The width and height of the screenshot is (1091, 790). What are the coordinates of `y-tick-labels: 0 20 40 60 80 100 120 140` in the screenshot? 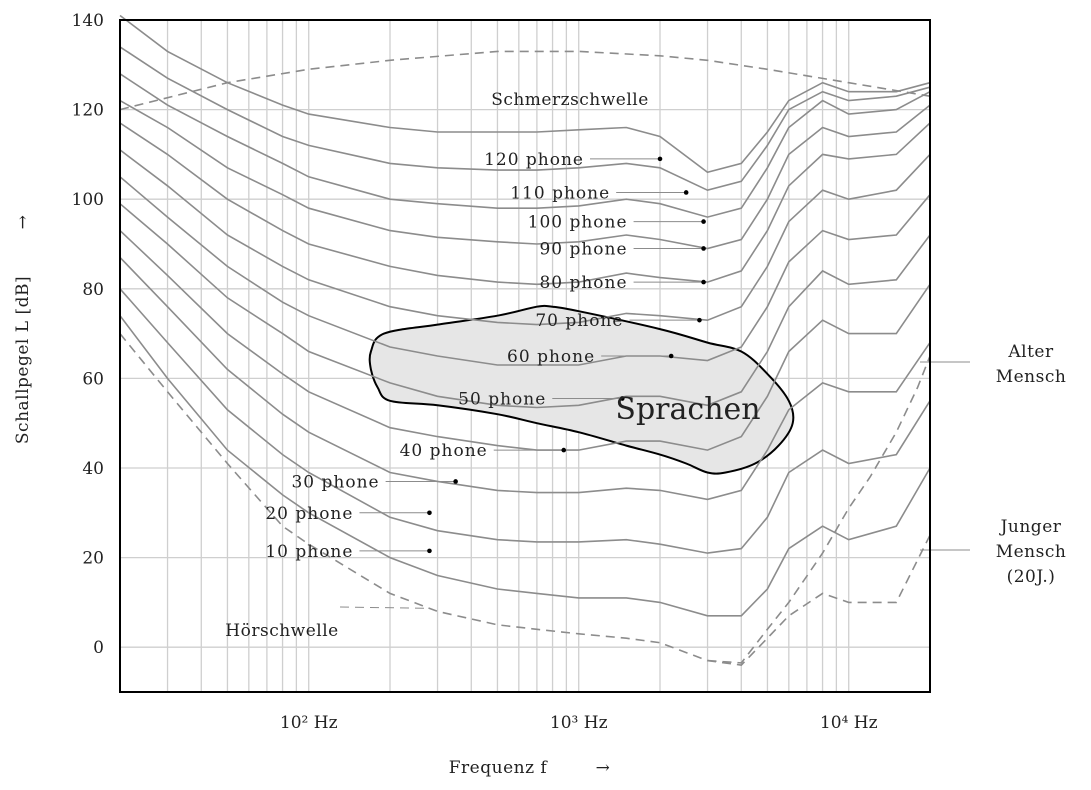 It's located at (88, 334).